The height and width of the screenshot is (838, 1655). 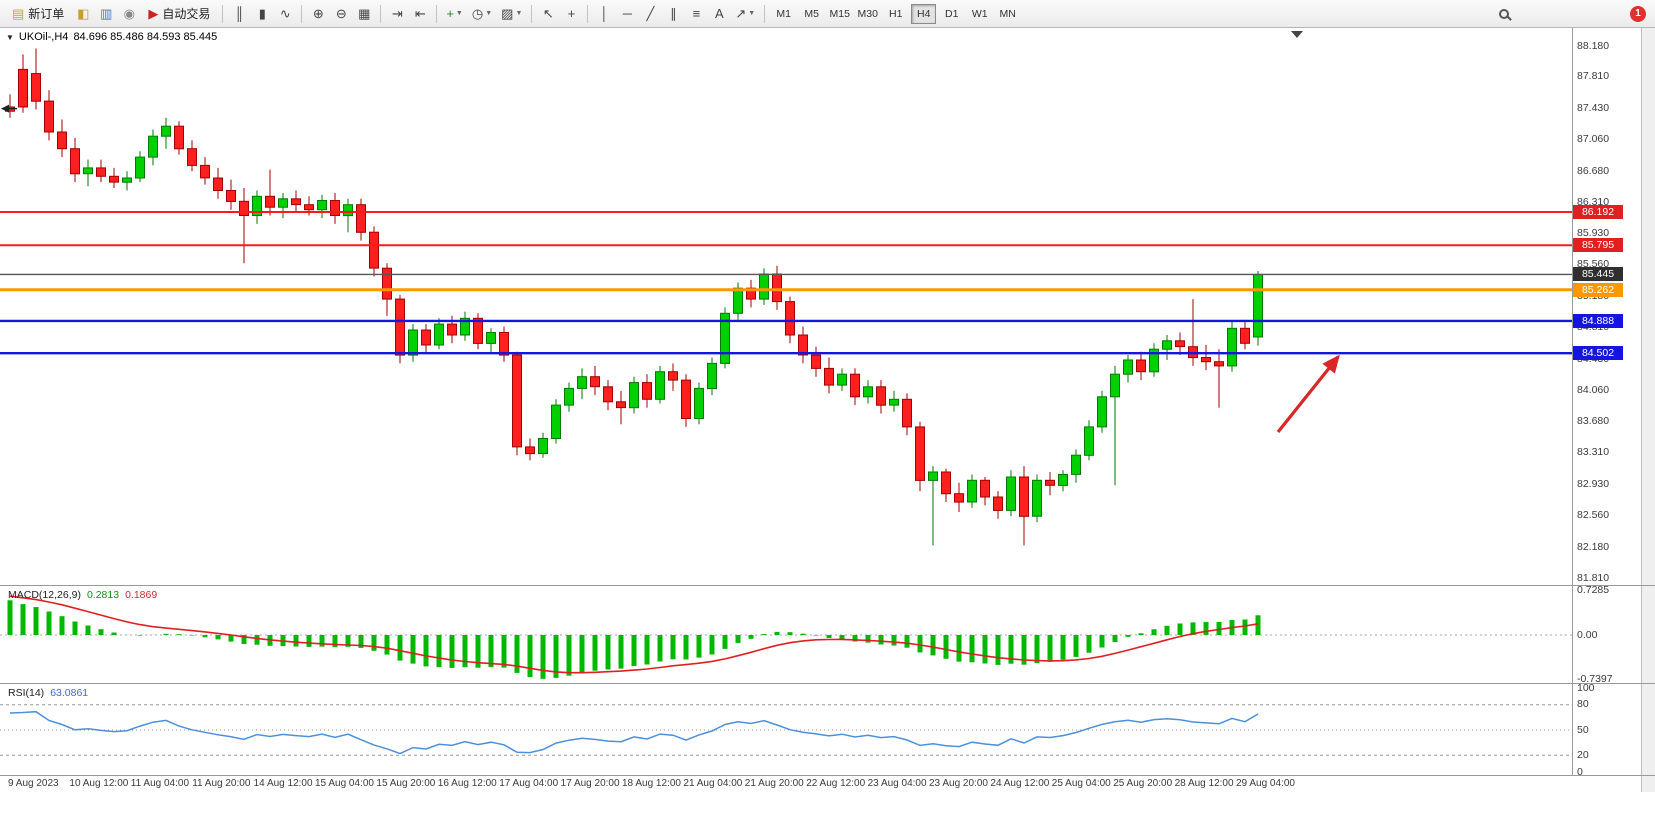 What do you see at coordinates (745, 14) in the screenshot?
I see `arrows-icon: ↗ ▼` at bounding box center [745, 14].